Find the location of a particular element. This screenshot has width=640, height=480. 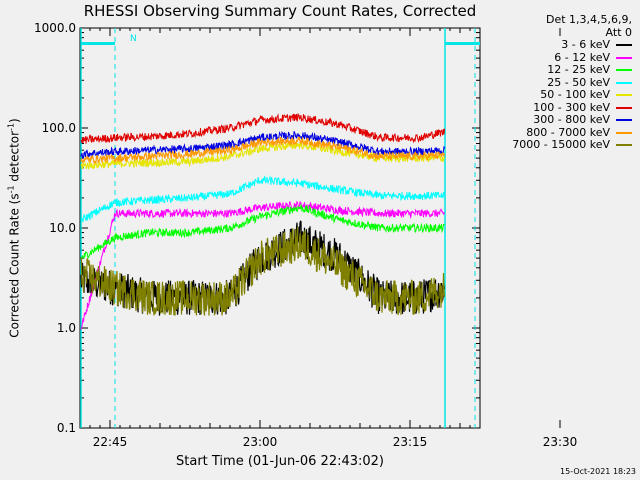

legend-entry: 25 - 50 keV is located at coordinates (572, 82).